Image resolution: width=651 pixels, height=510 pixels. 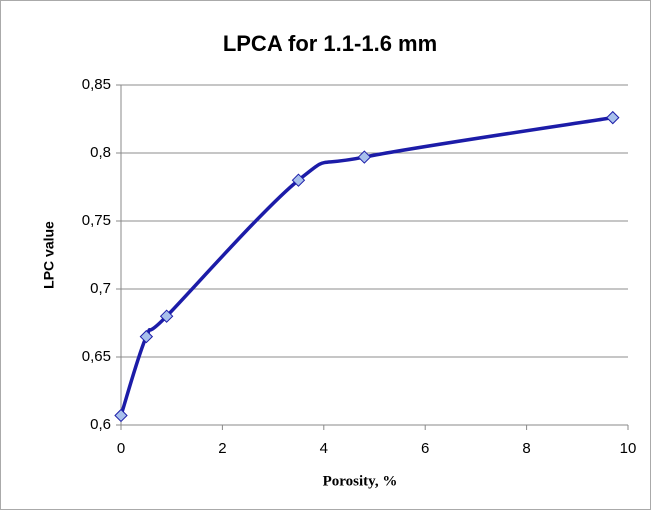 I want to click on y-tick-label: 0,7, so click(x=100, y=288).